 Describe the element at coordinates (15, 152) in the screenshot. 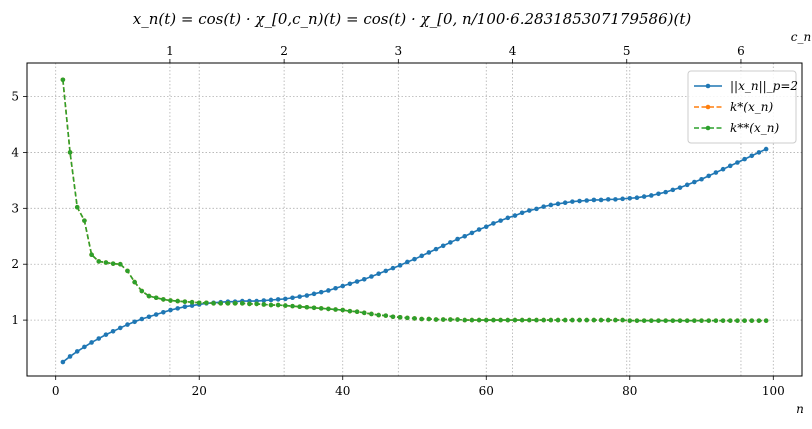

I see `y-tick-label: 4` at that location.